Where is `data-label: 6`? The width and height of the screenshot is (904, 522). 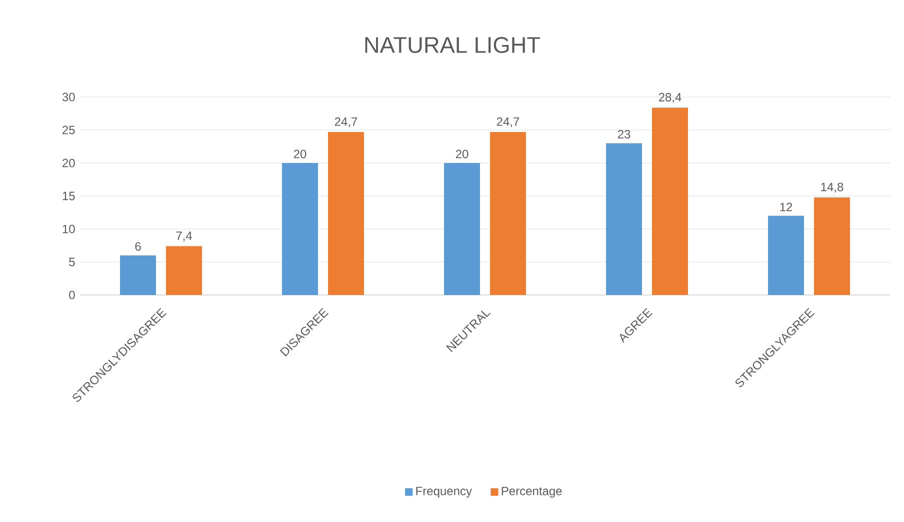
data-label: 6 is located at coordinates (138, 246).